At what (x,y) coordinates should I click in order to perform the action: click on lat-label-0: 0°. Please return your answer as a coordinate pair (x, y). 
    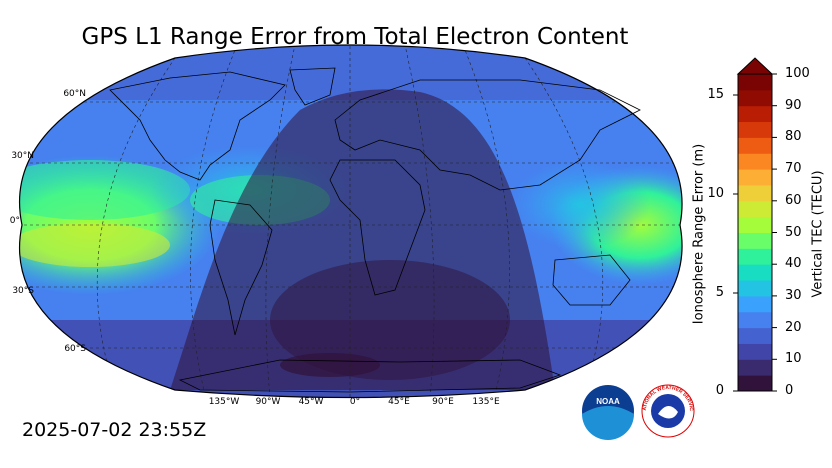
    Looking at the image, I should click on (14, 221).